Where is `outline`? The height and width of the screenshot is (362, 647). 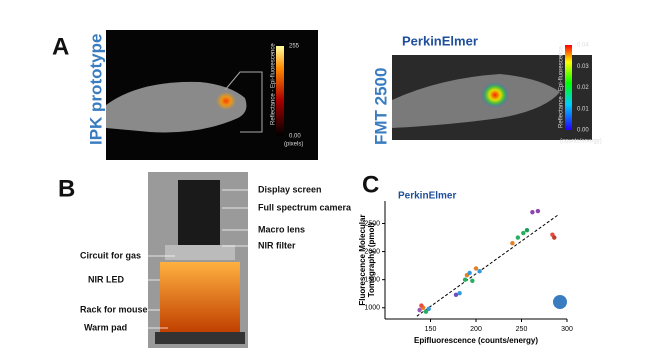 outline is located at coordinates (243, 102).